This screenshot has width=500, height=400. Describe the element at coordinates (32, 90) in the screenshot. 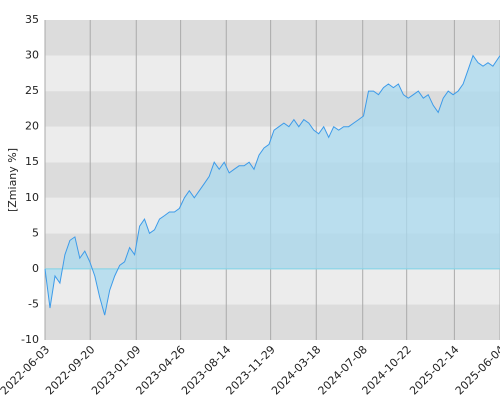

I see `y-tick-label: 25` at that location.